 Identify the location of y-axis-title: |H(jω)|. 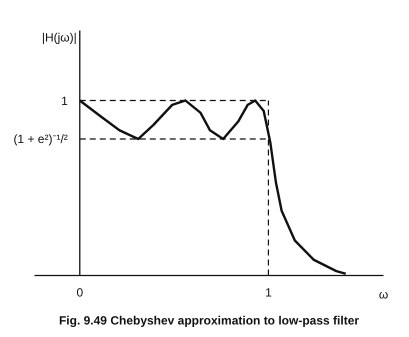
(59, 37).